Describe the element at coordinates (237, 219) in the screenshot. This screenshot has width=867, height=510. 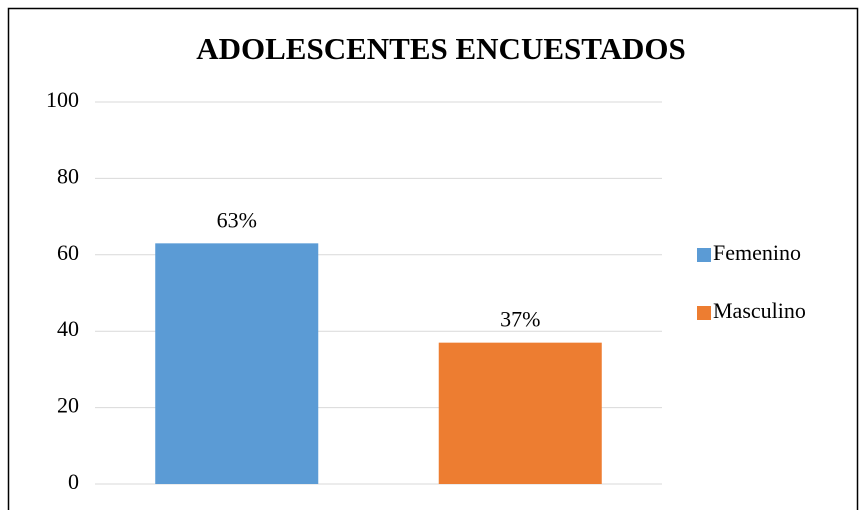
I see `data-label: 63%` at that location.